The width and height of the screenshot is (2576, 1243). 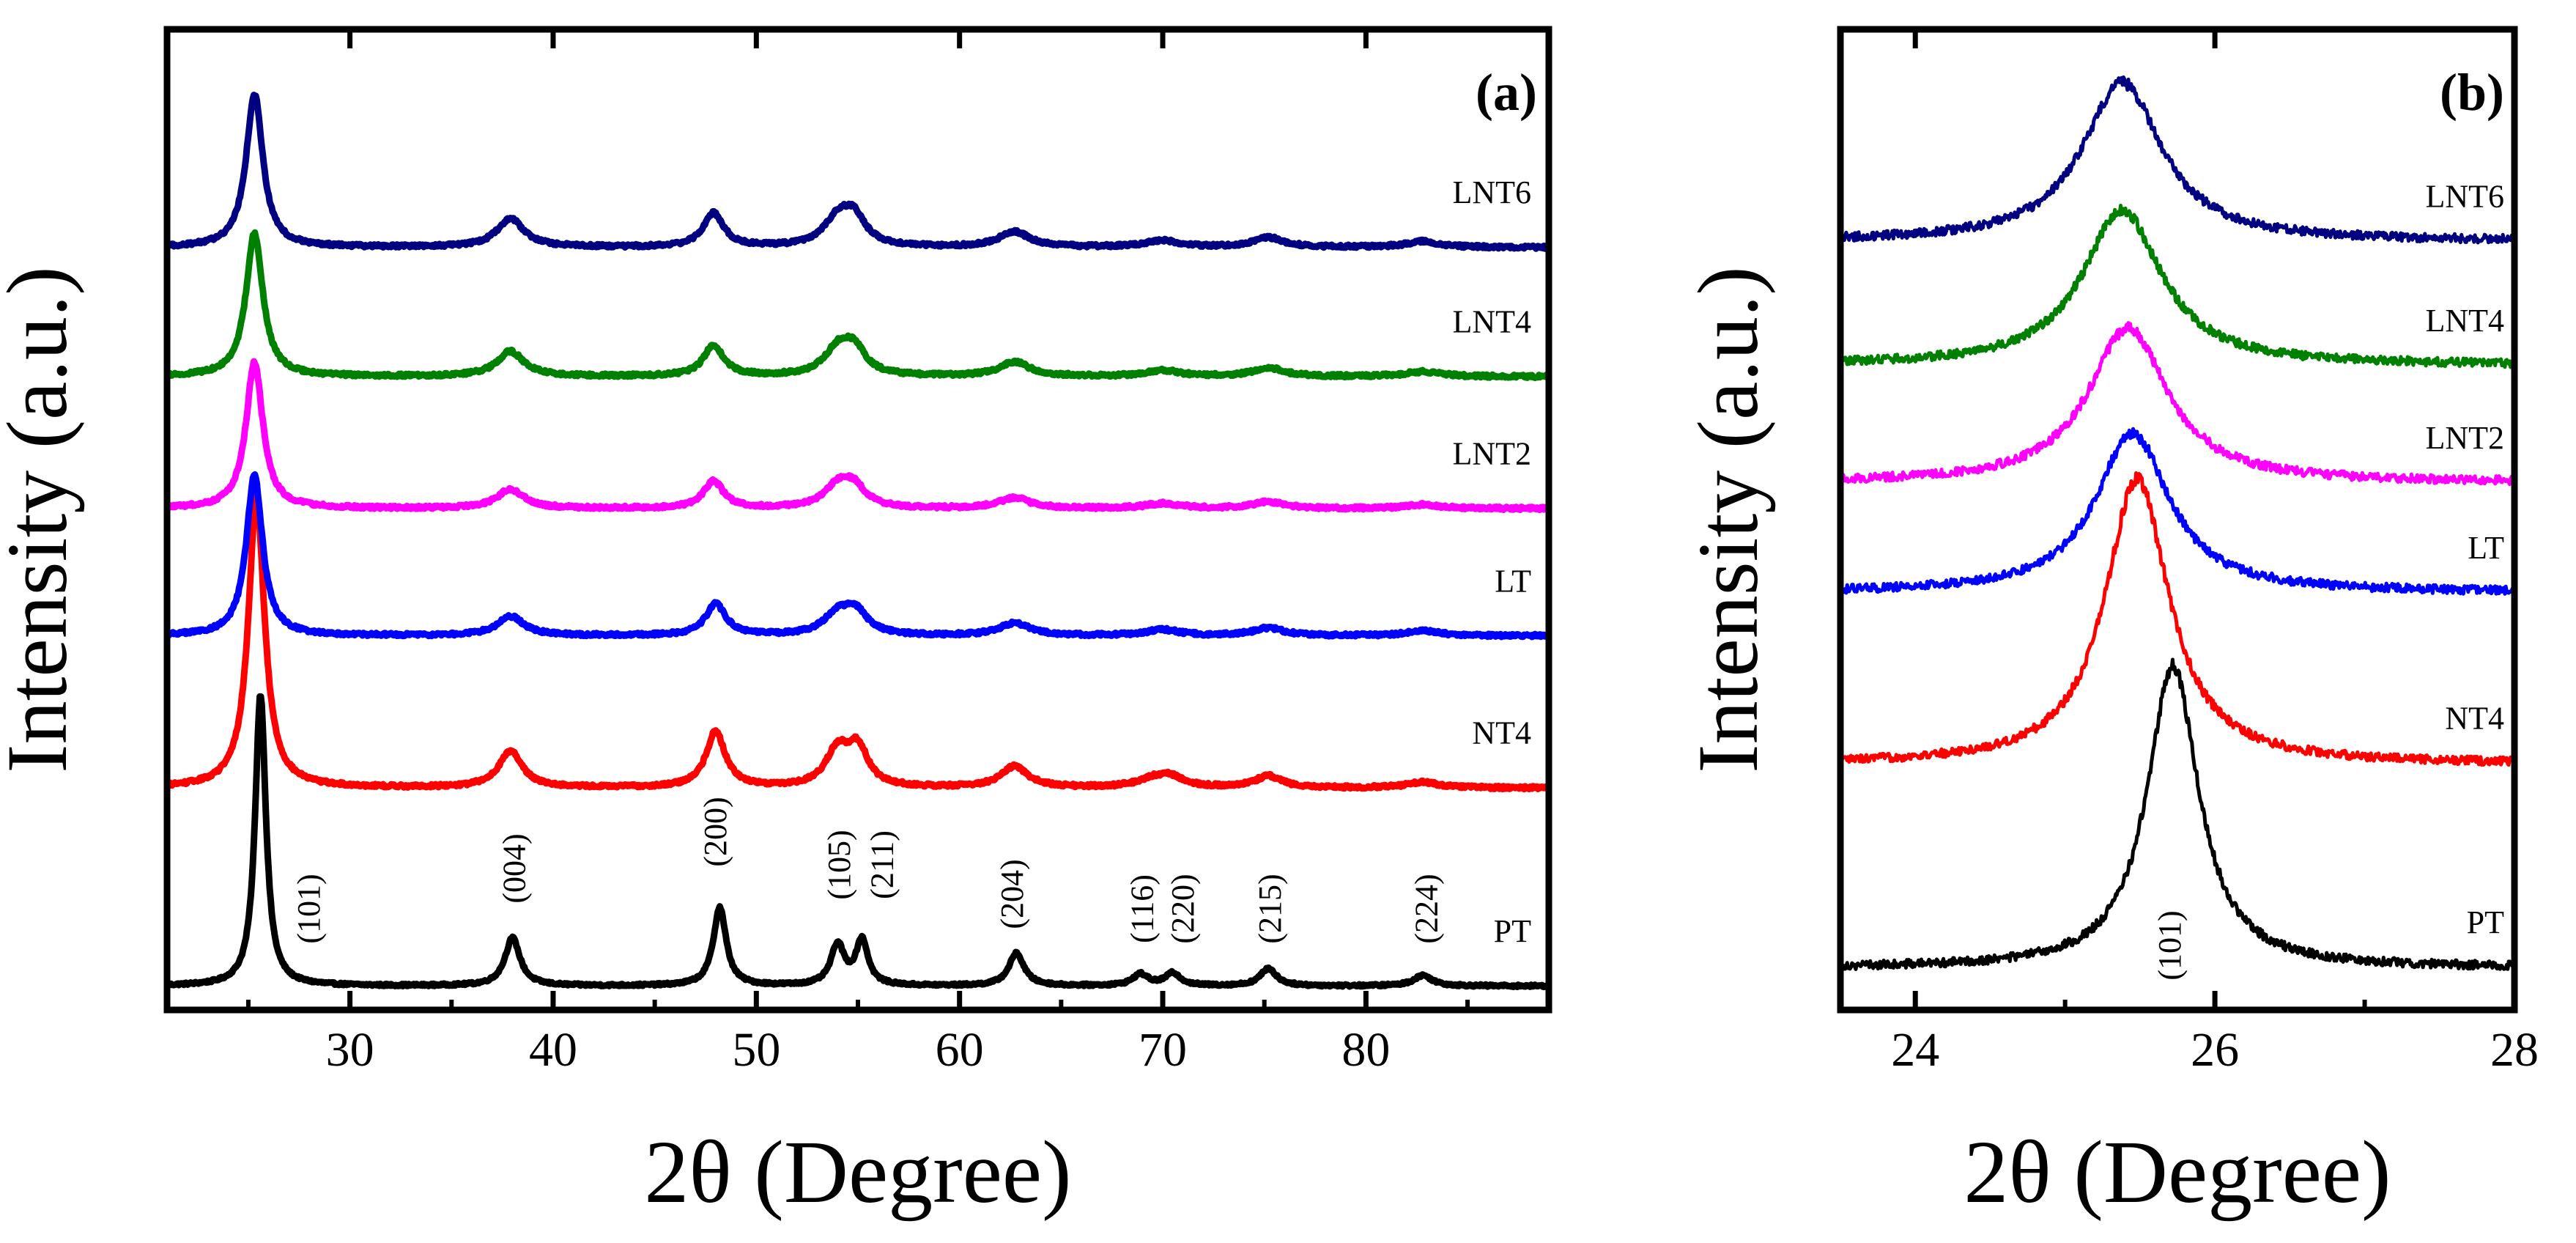 What do you see at coordinates (1915, 1050) in the screenshot?
I see `x-tick-label: 24` at bounding box center [1915, 1050].